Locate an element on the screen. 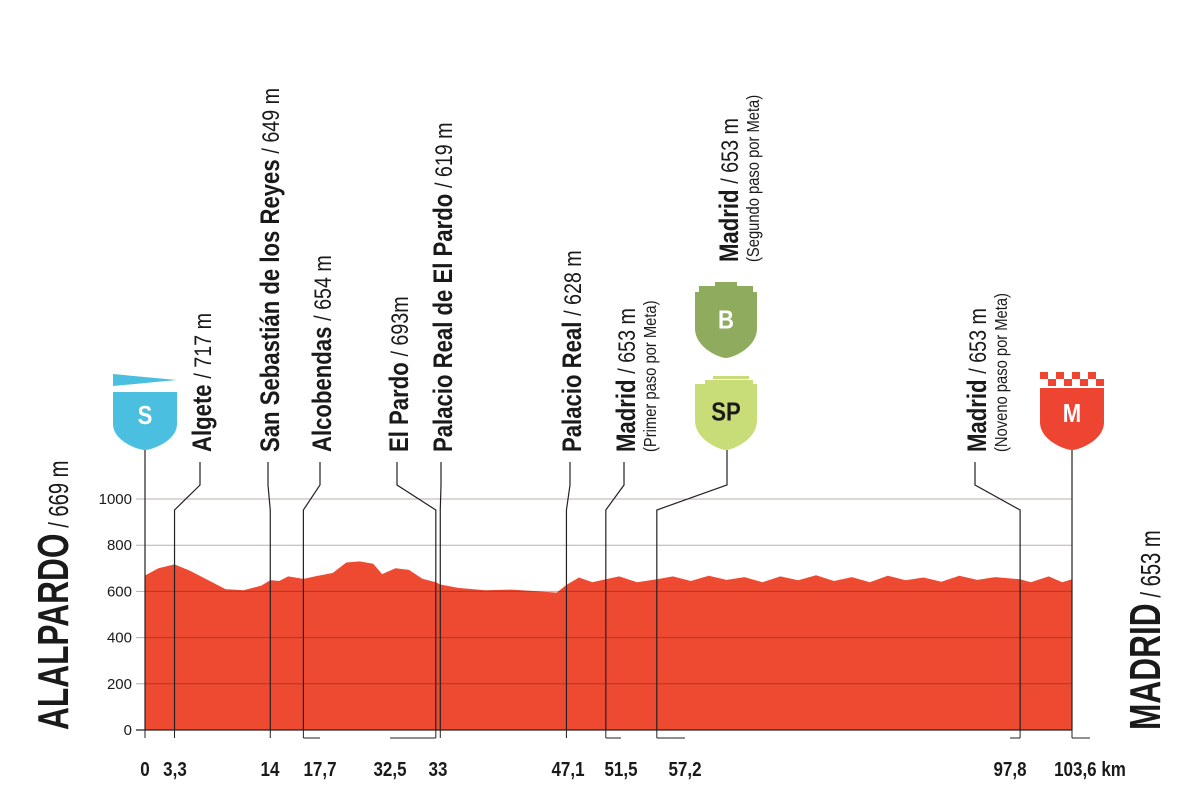 The height and width of the screenshot is (805, 1200). x-tick-label: 57,2 is located at coordinates (684, 769).